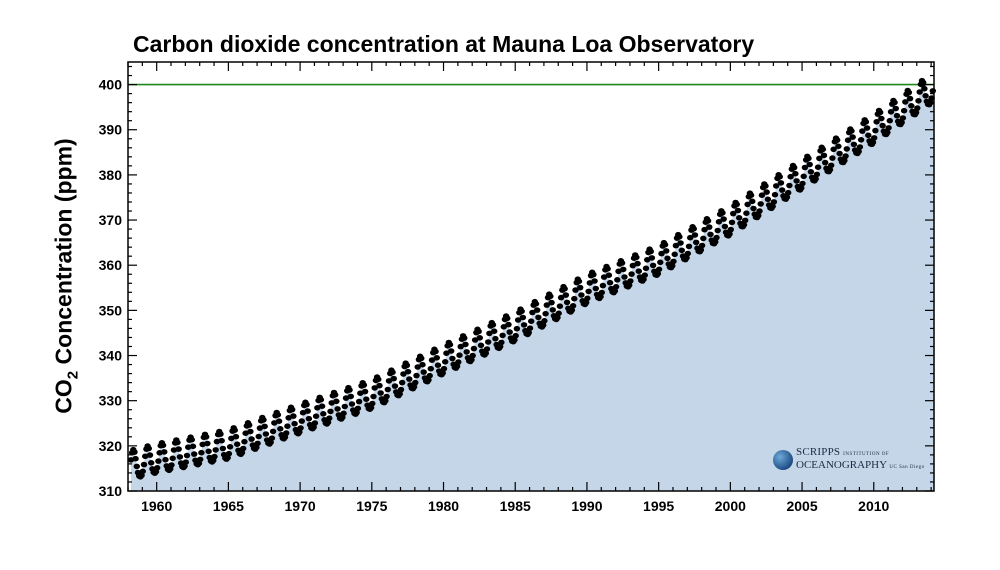 The image size is (1000, 570). What do you see at coordinates (111, 175) in the screenshot?
I see `y-tick-label: 380` at bounding box center [111, 175].